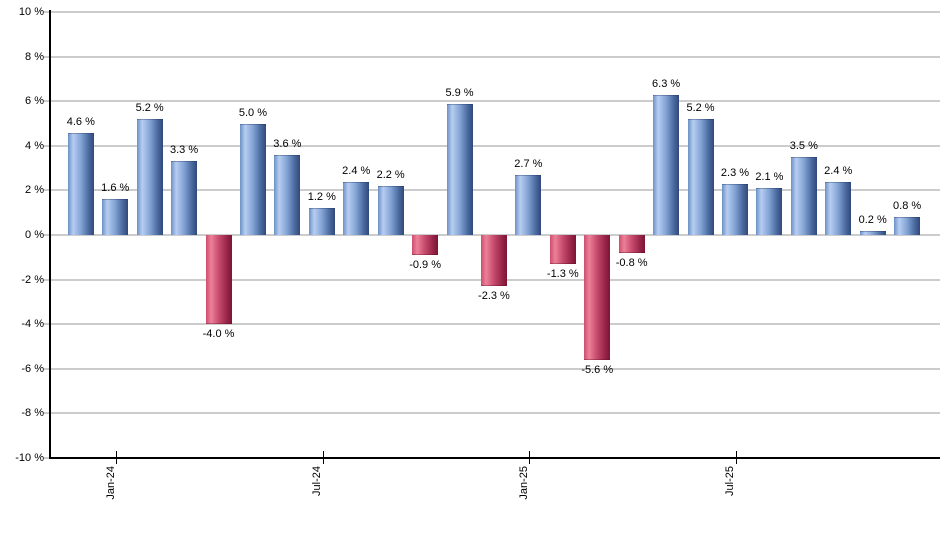 Image resolution: width=940 pixels, height=550 pixels. Describe the element at coordinates (390, 174) in the screenshot. I see `bar-value-label: 2.2 %` at that location.